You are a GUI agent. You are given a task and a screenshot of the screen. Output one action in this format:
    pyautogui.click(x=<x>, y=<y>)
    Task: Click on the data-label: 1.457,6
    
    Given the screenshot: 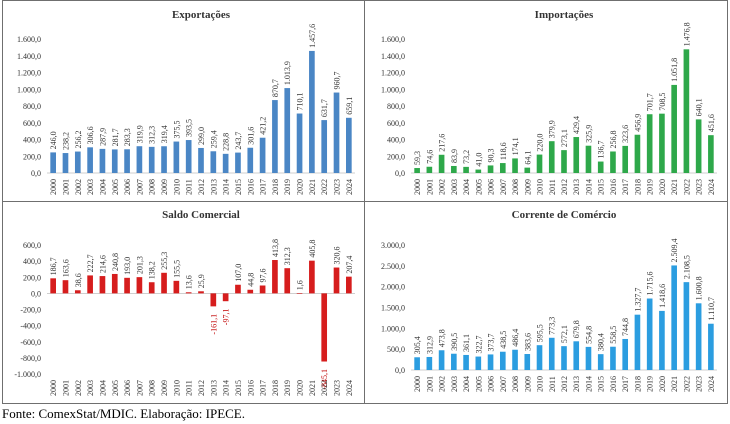 What is the action you would take?
    pyautogui.click(x=312, y=36)
    